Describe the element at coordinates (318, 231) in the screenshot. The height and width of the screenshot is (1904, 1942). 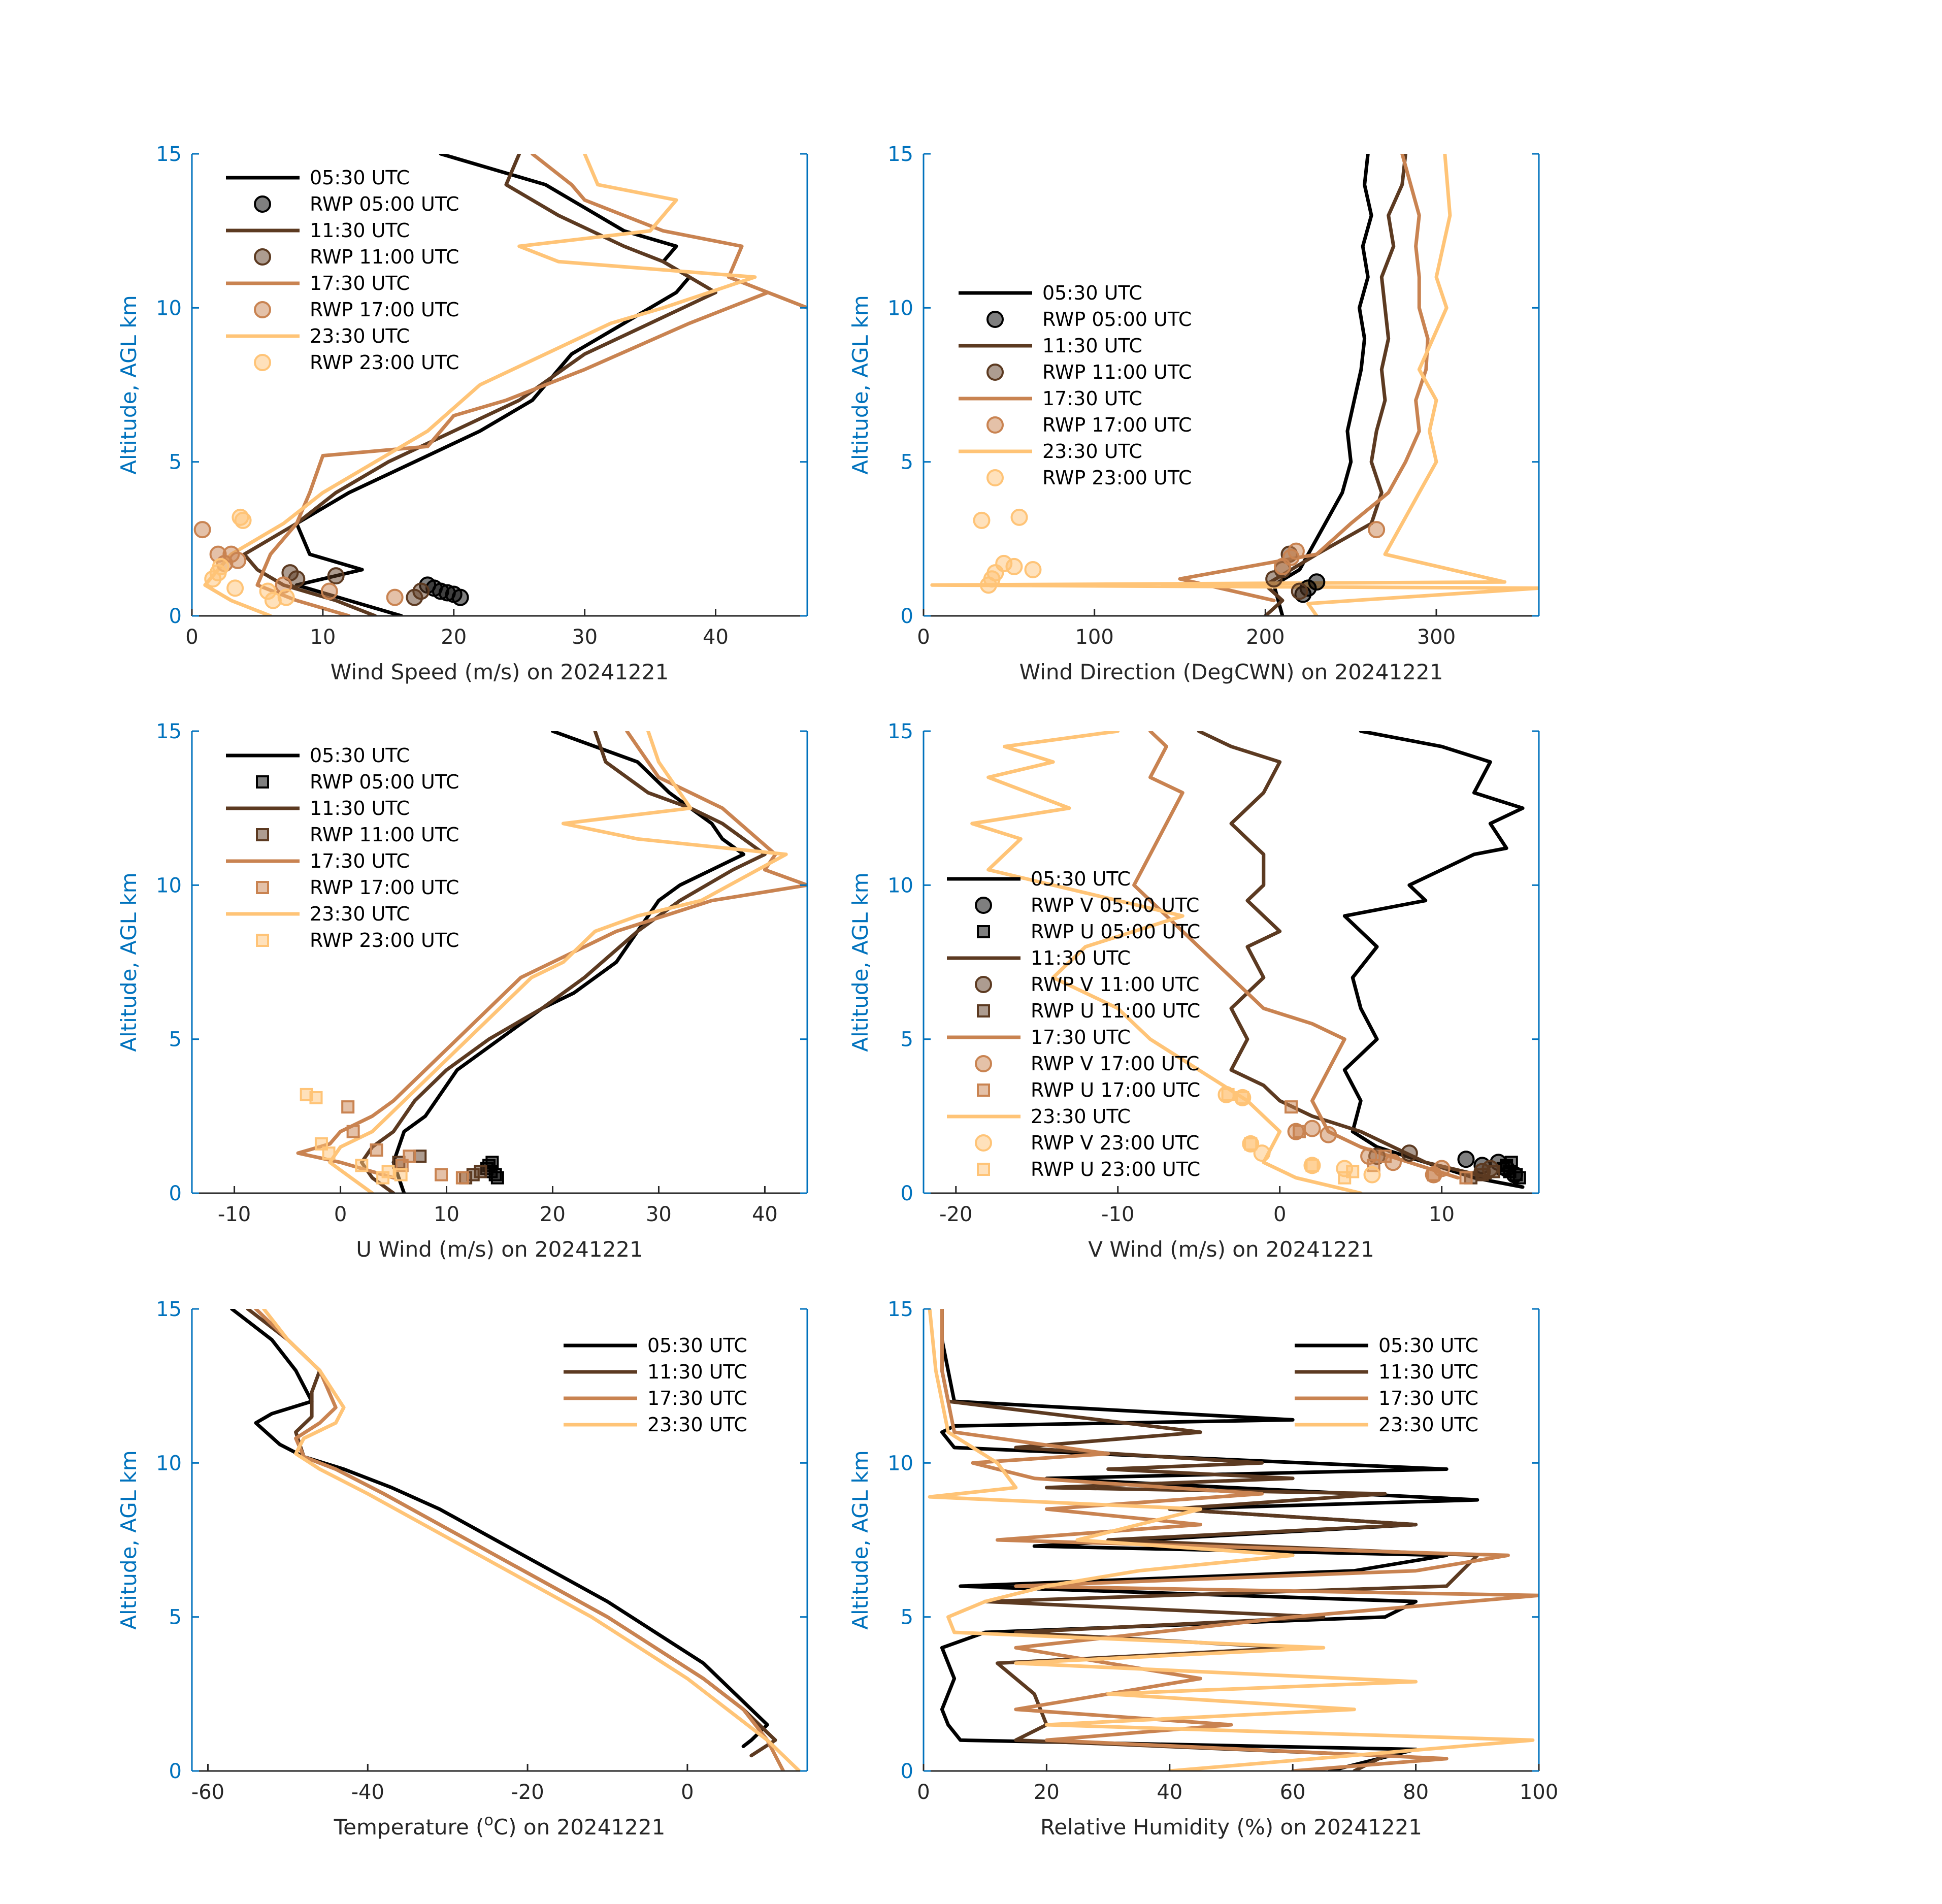
I see `legend-entry: 11:30 UTC` at that location.